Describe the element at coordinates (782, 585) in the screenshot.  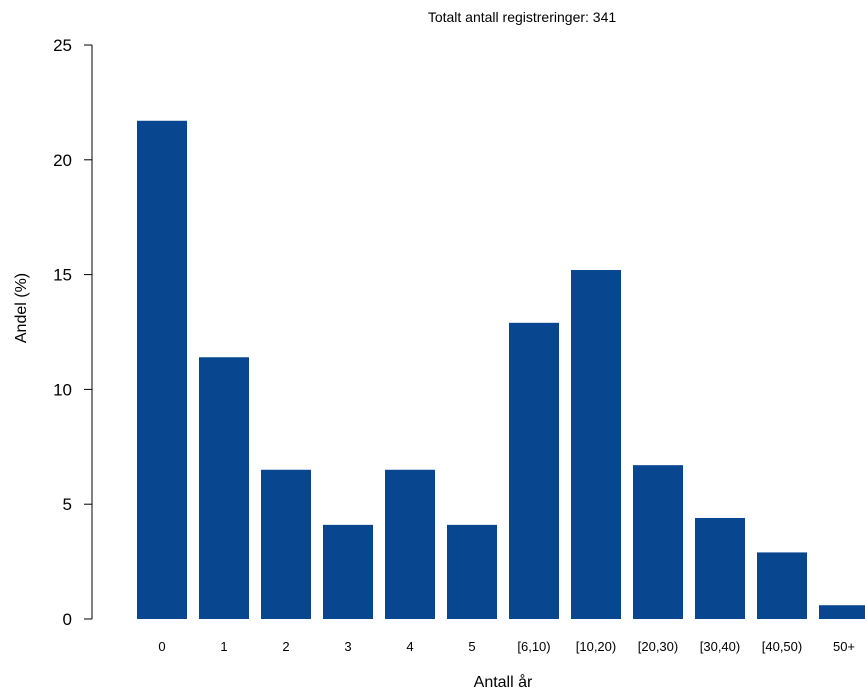
I see `bar-[40,50)` at that location.